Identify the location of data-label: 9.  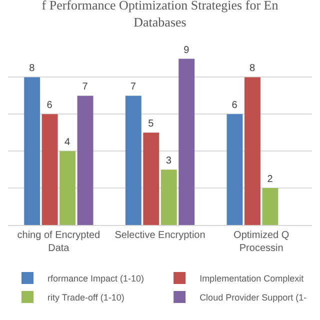
(187, 50).